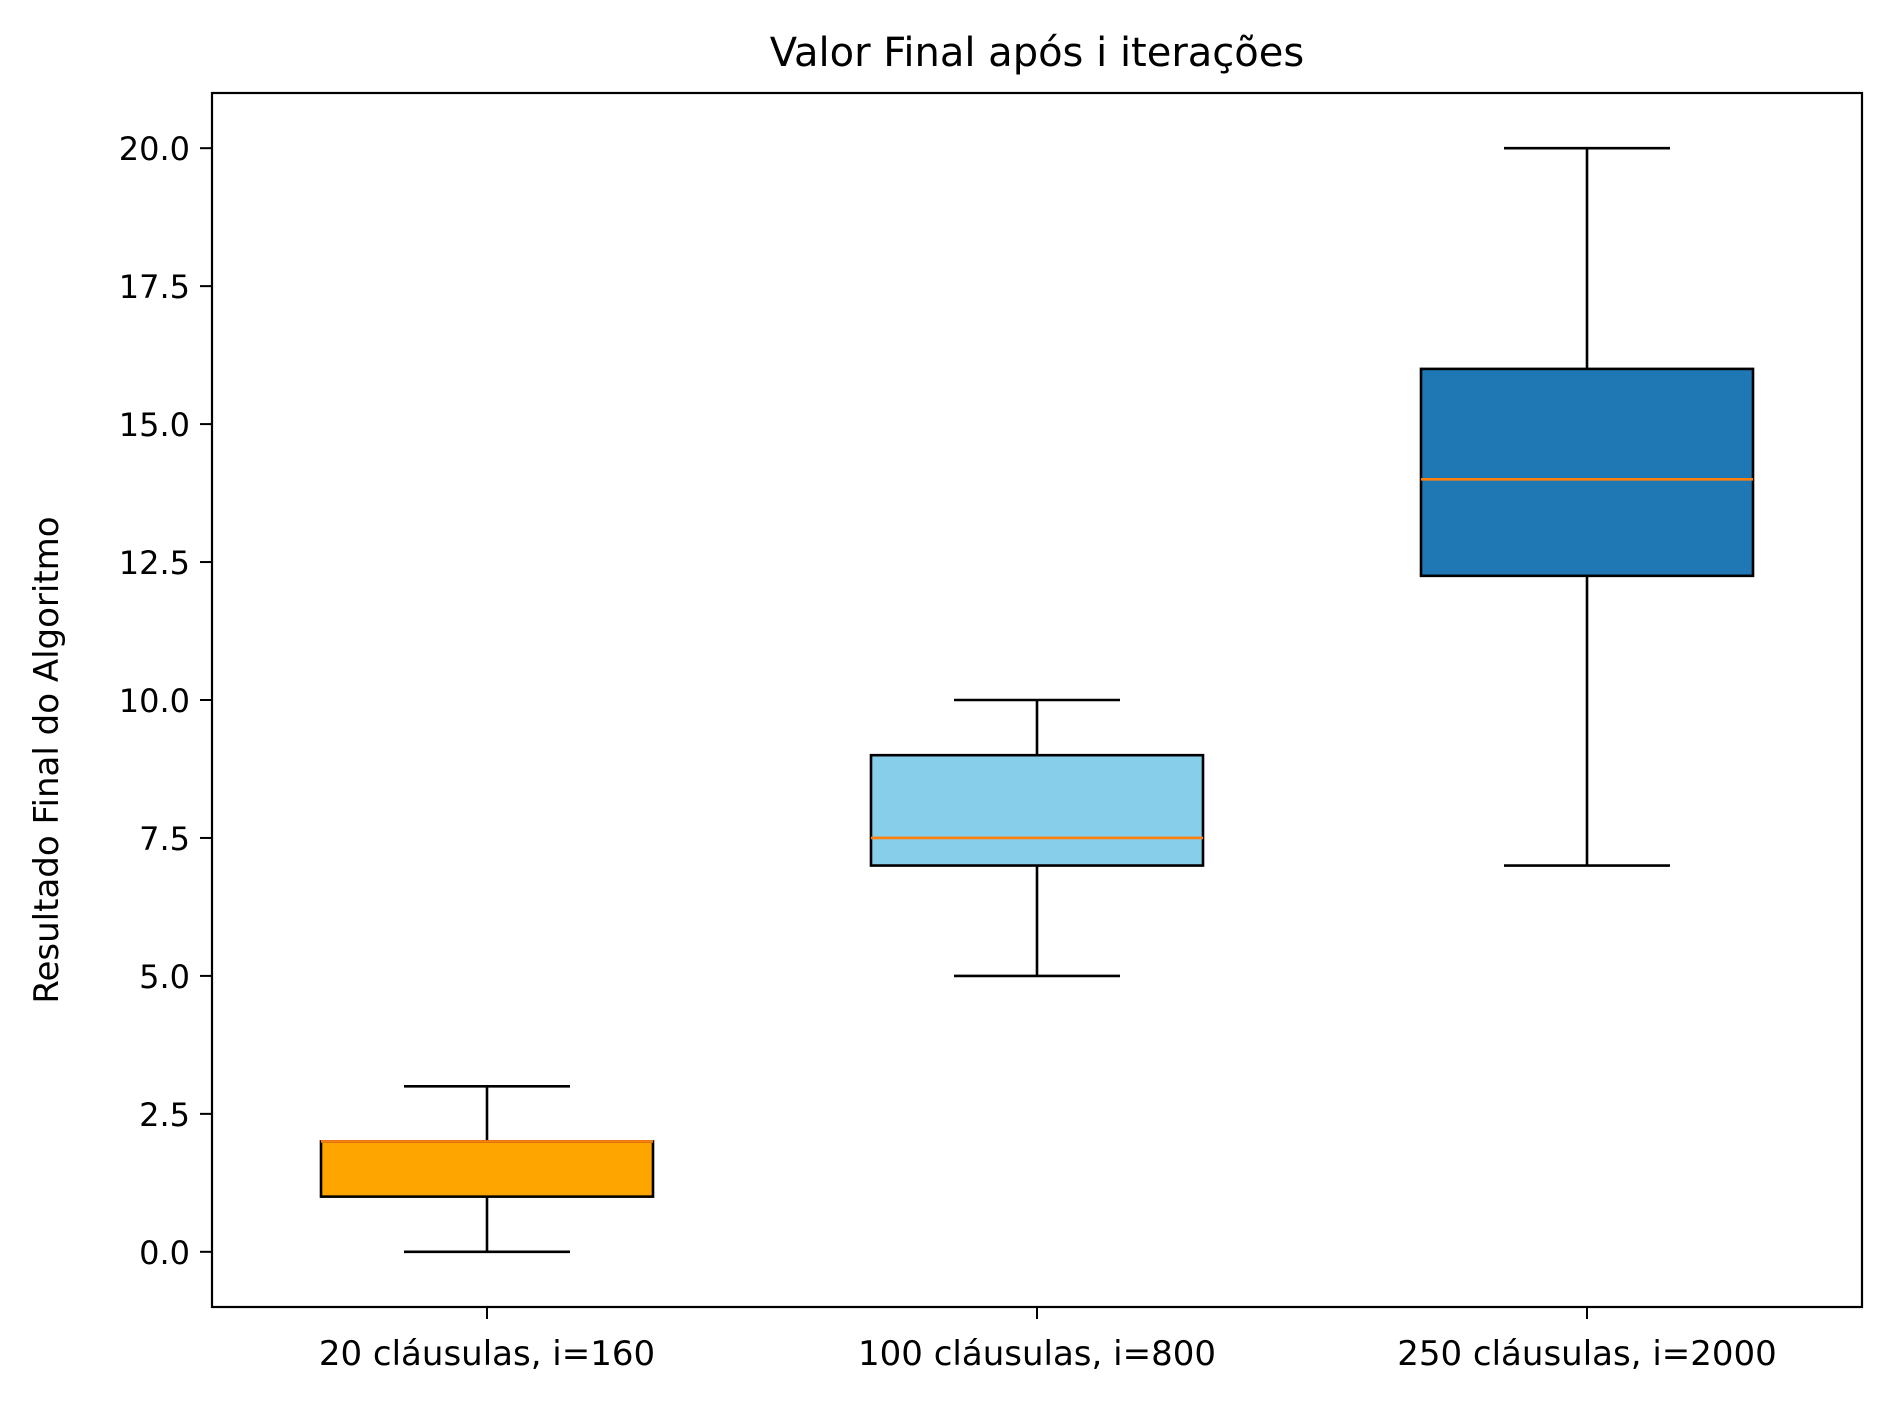 This screenshot has width=1890, height=1406. What do you see at coordinates (164, 1115) in the screenshot?
I see `y-tick-label: 2.5` at bounding box center [164, 1115].